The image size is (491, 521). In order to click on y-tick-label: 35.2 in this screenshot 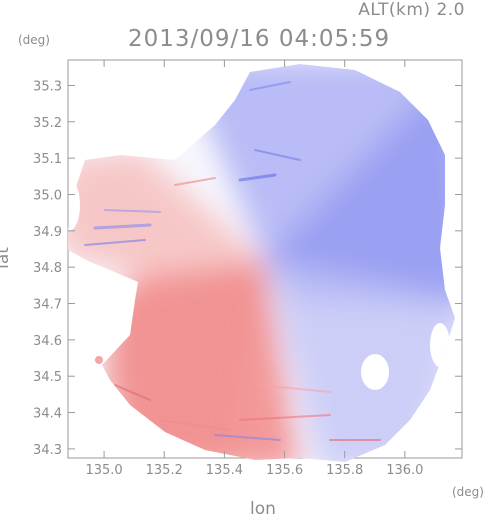, I will do `click(47, 123)`.